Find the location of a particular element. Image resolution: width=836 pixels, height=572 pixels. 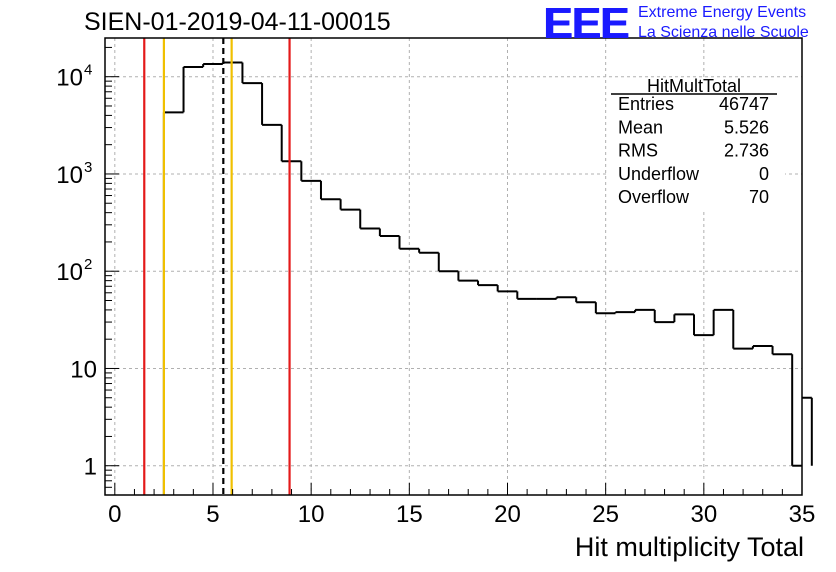

y-tick-label: 1 is located at coordinates (90, 467).